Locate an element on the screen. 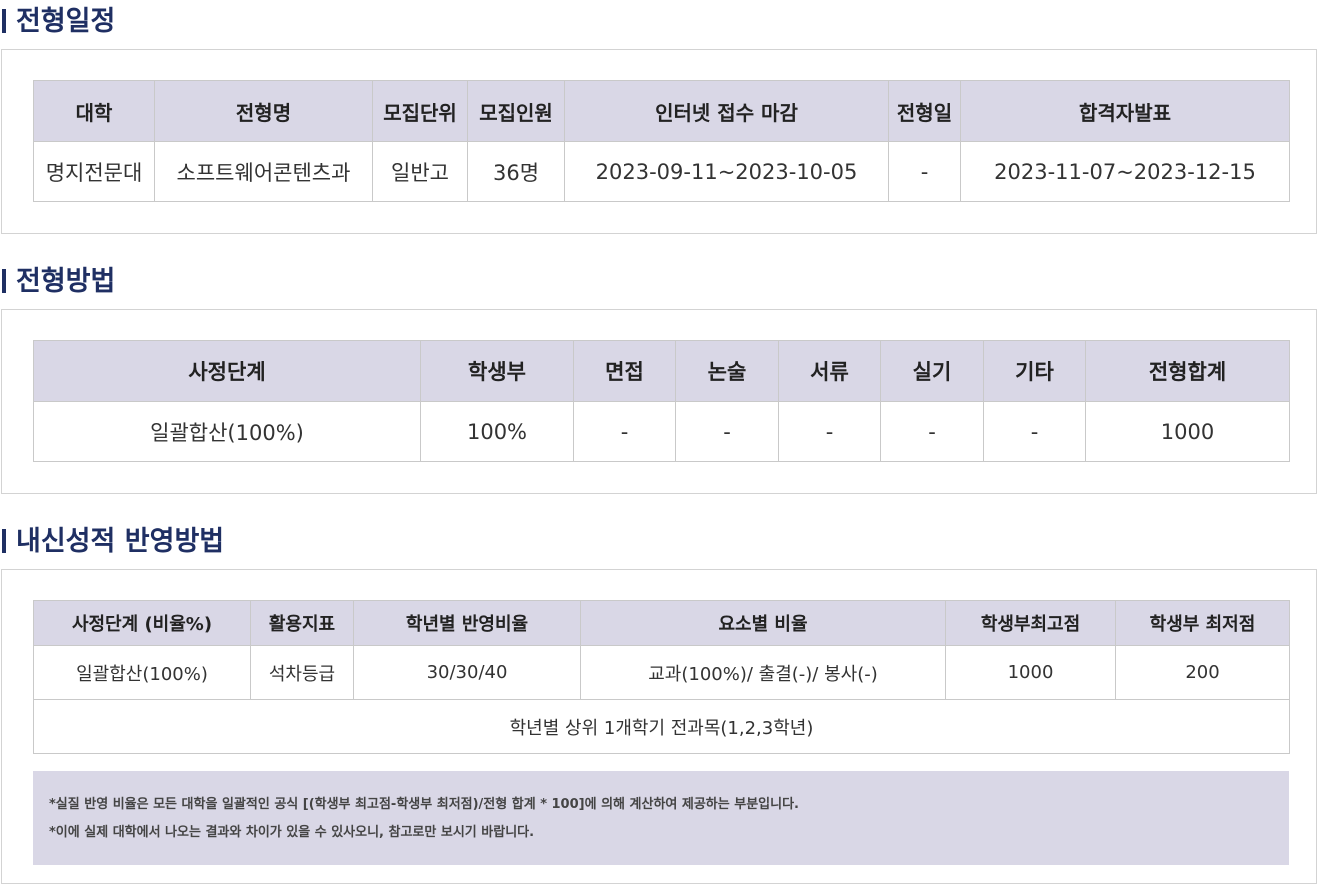  cell-year-ratio: 30/30/40 is located at coordinates (467, 672).